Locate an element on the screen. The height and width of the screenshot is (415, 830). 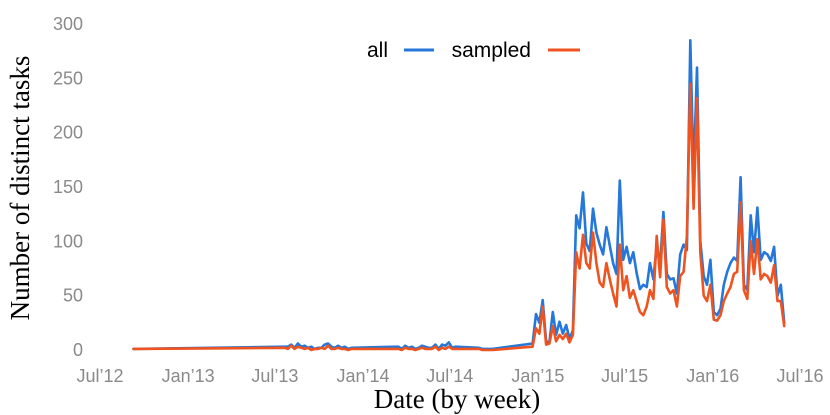
y-axis-ticks: 0 50 100 150 200 250 300 is located at coordinates (68, 187).